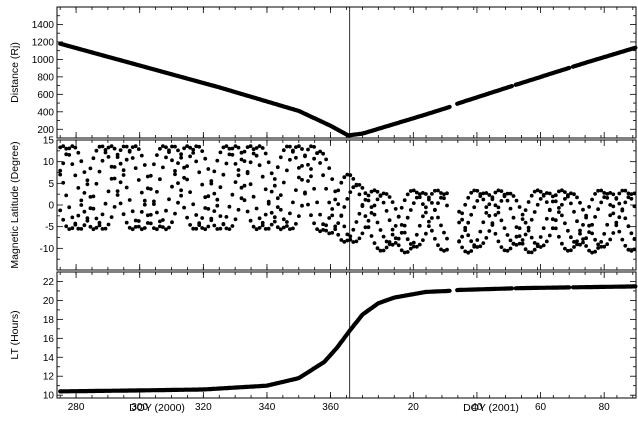 This screenshot has width=638, height=426. I want to click on x-tick-label: 80, so click(605, 407).